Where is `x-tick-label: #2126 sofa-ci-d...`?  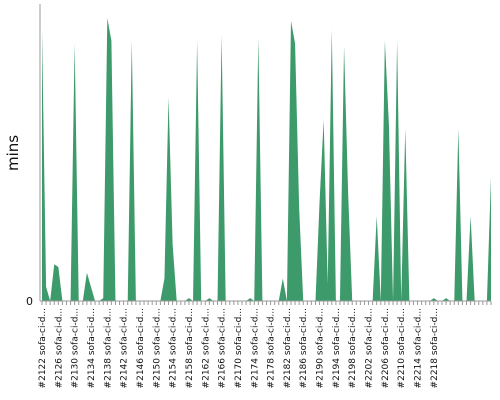 x-tick-label: #2126 sofa-ci-d... is located at coordinates (59, 348).